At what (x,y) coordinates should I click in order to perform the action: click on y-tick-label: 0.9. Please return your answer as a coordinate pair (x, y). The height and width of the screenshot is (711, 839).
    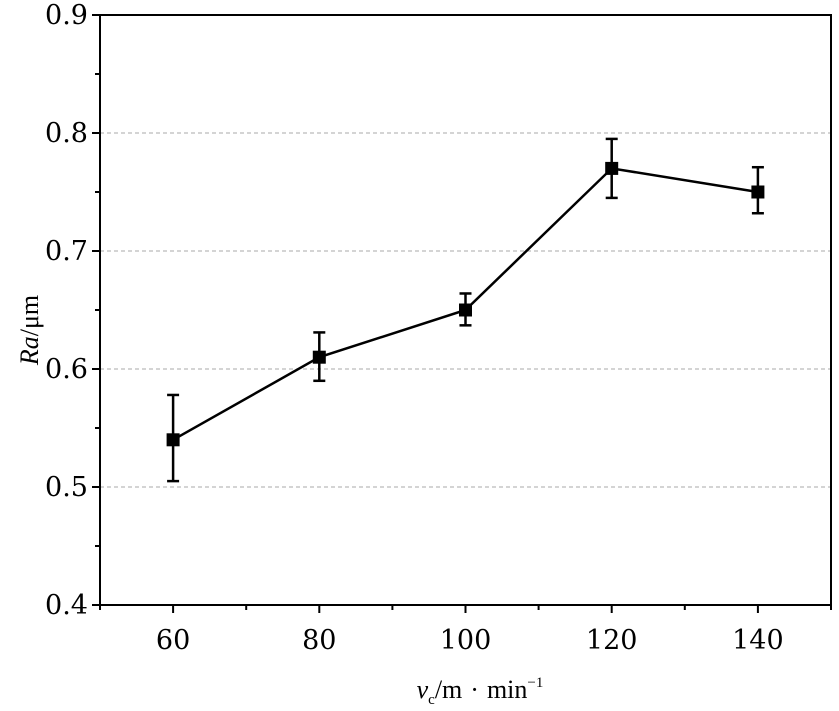
    Looking at the image, I should click on (66, 15).